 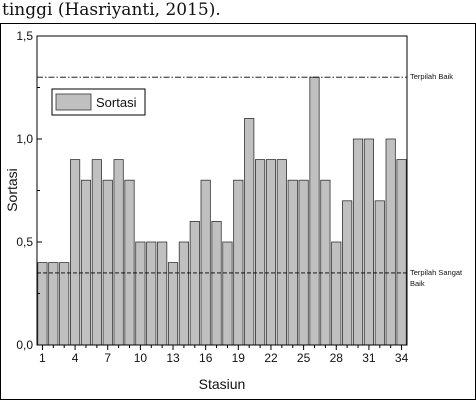 I want to click on legend-swatch, so click(x=73, y=102).